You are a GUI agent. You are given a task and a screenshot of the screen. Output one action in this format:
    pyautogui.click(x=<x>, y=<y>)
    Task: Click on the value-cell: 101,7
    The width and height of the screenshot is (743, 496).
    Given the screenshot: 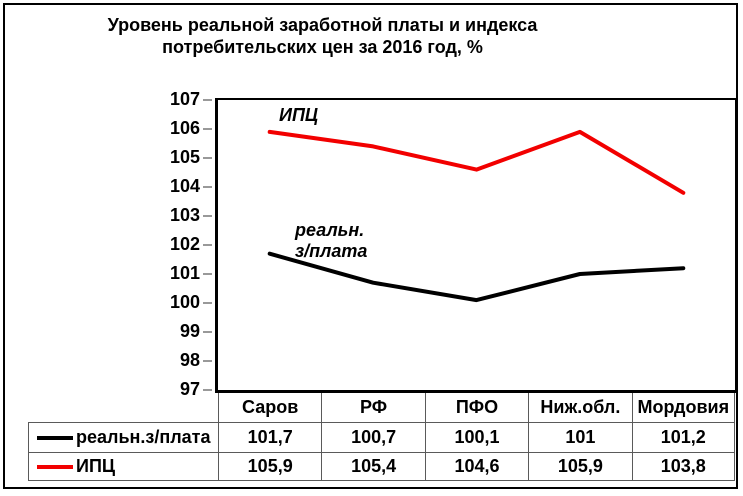 What is the action you would take?
    pyautogui.click(x=270, y=437)
    